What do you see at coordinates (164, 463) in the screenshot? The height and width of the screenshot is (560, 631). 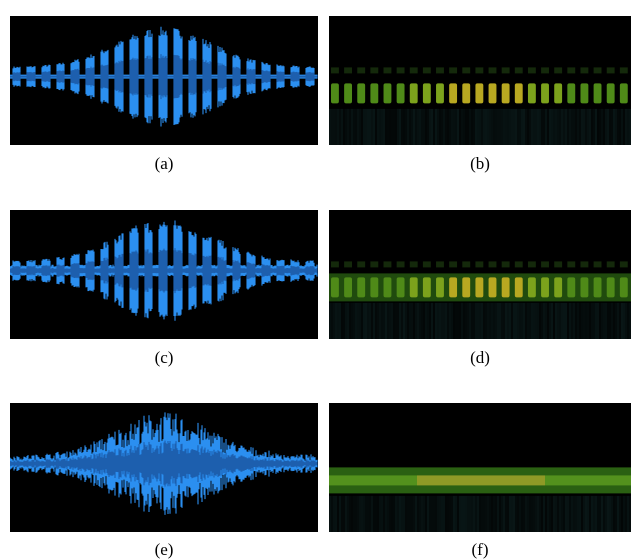 I see `waveform-inner` at bounding box center [164, 463].